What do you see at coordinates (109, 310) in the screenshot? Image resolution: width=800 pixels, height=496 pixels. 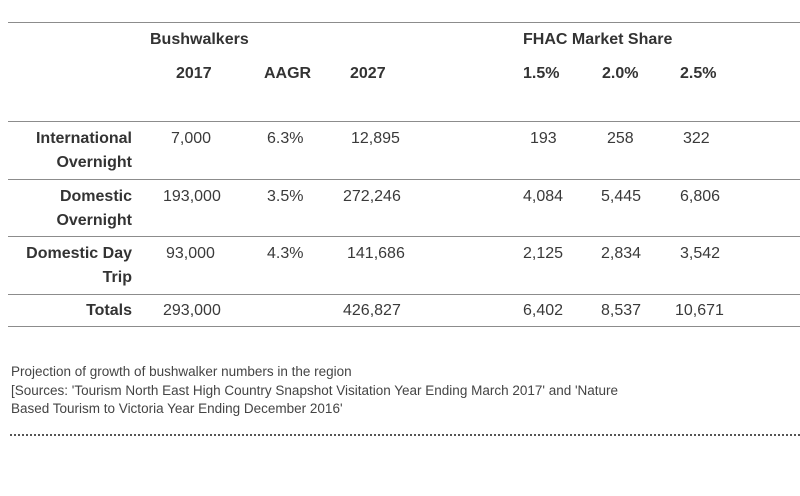 I see `row-label-totals: Totals` at bounding box center [109, 310].